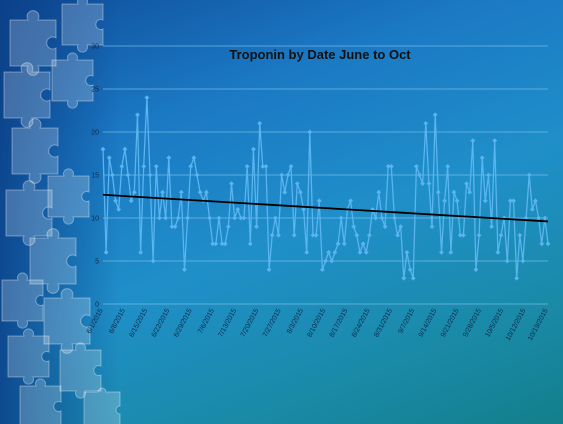 The image size is (563, 424). I want to click on x-tick-label: 9/28/2015, so click(472, 323).